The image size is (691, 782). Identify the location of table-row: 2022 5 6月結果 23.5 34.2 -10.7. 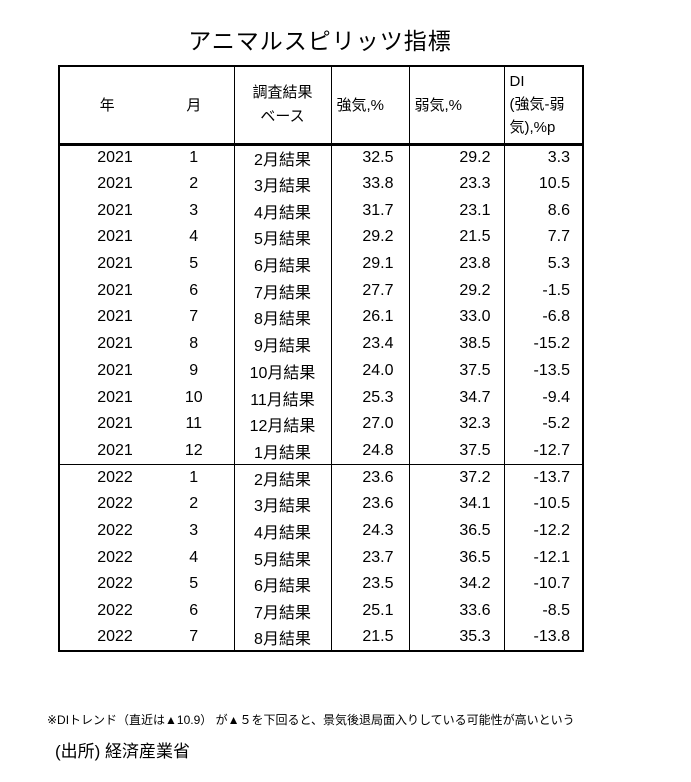
(321, 584).